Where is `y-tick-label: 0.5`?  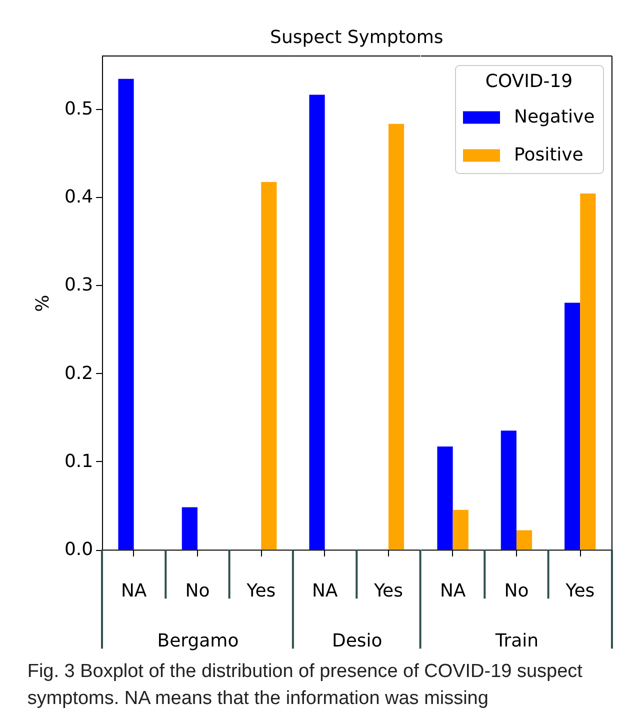
y-tick-label: 0.5 is located at coordinates (79, 109).